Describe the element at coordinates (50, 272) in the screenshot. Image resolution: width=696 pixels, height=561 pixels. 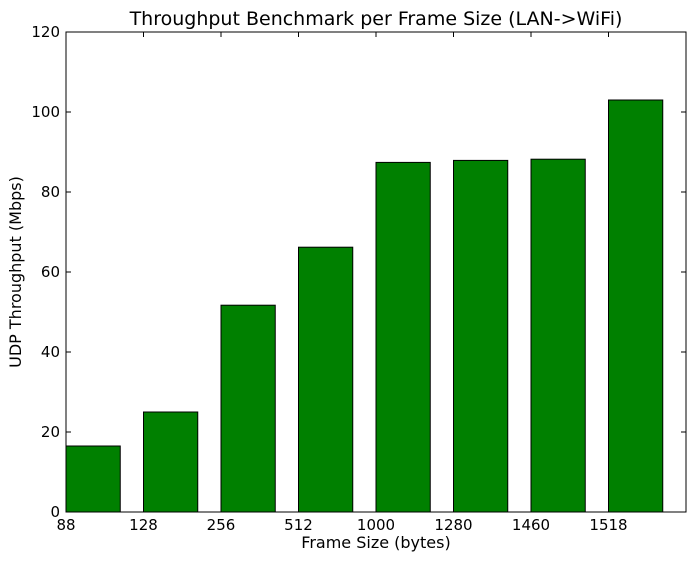
I see `y-tick-label: 60` at that location.